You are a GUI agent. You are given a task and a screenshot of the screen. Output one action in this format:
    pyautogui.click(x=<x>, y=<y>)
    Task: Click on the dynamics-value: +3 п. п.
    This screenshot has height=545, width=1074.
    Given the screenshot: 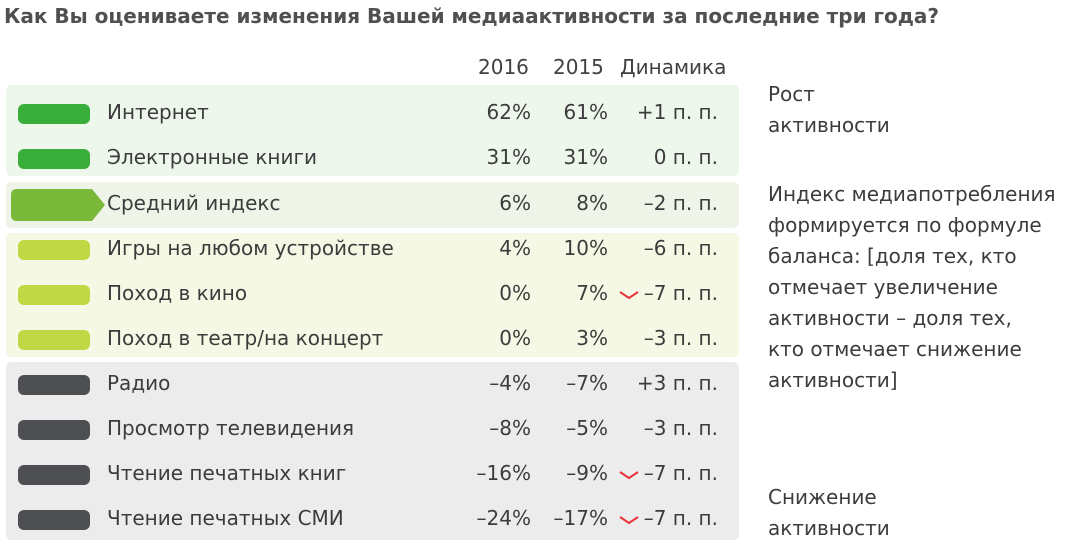 What is the action you would take?
    pyautogui.click(x=677, y=383)
    